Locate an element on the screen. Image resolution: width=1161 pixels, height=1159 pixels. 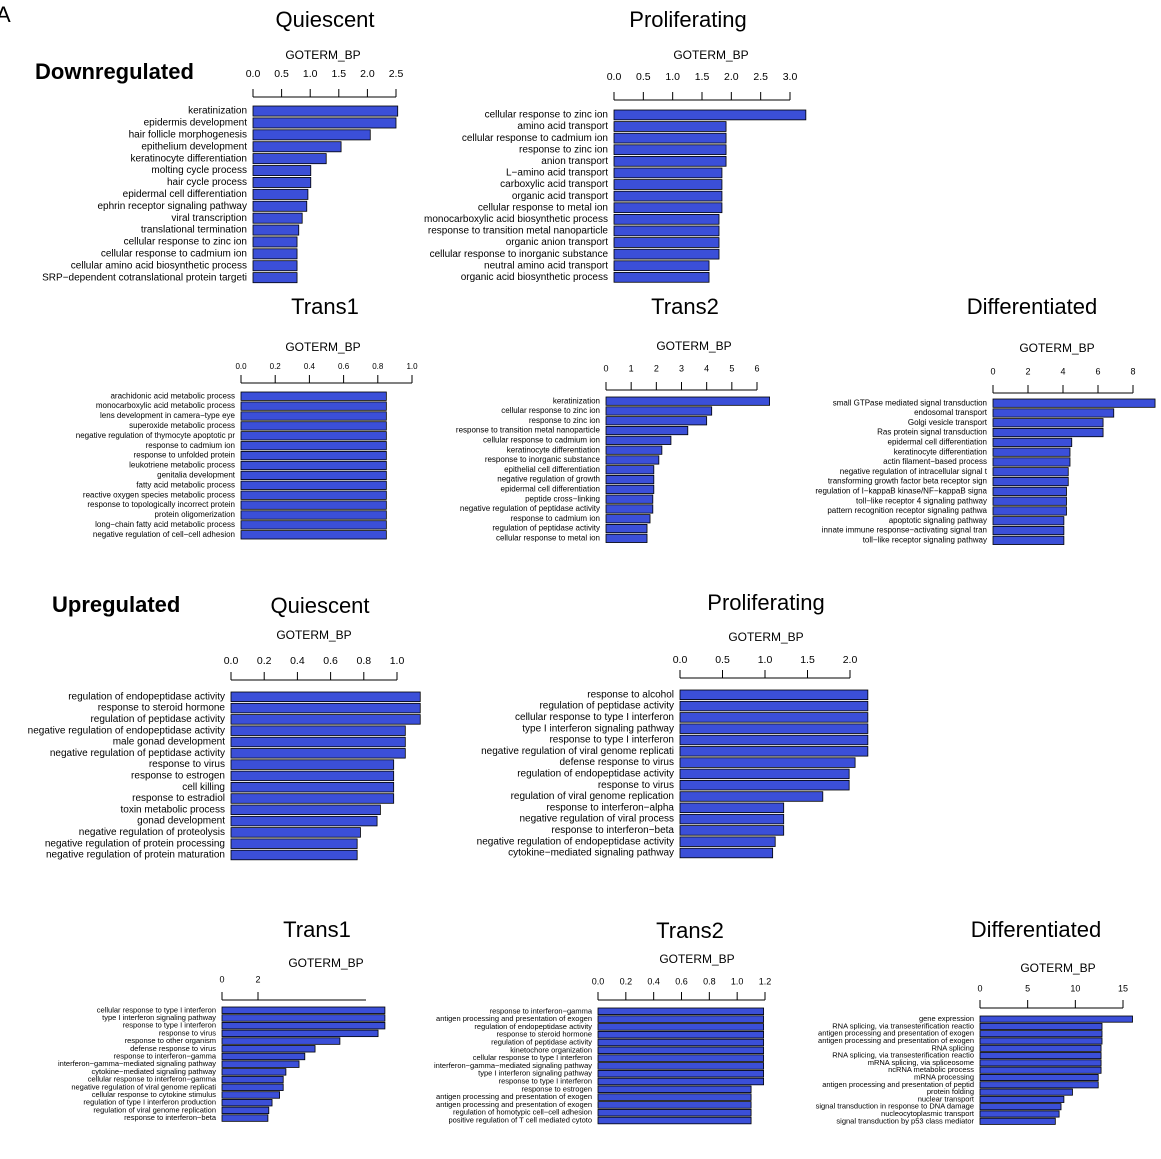
x-tick-label: 1.0 is located at coordinates (310, 74).